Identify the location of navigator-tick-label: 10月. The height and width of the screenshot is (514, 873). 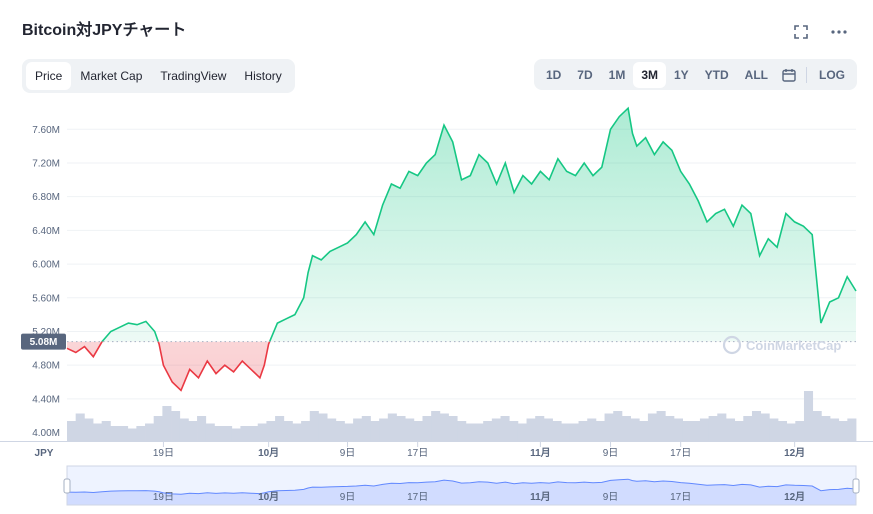
(268, 497).